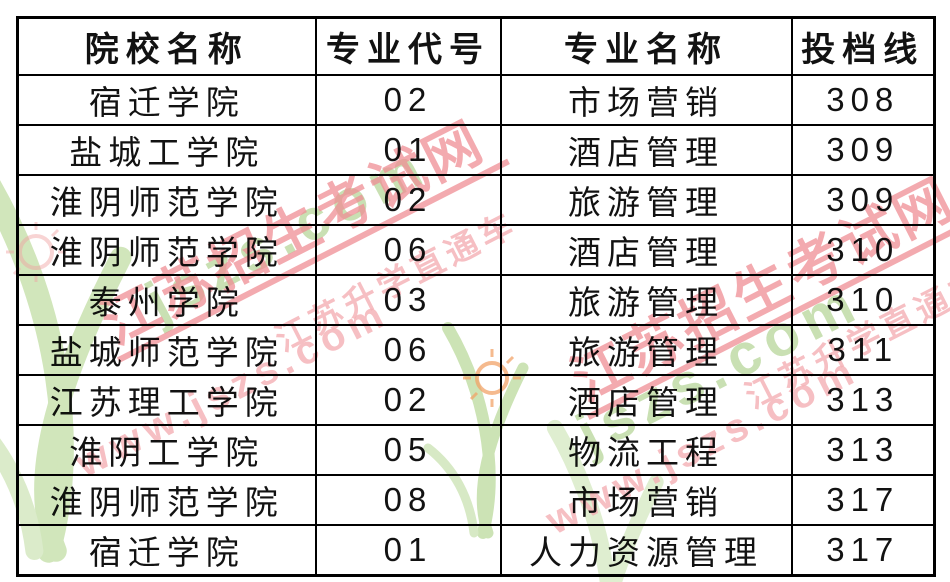  I want to click on table-cell: 人力资源管理, so click(646, 549).